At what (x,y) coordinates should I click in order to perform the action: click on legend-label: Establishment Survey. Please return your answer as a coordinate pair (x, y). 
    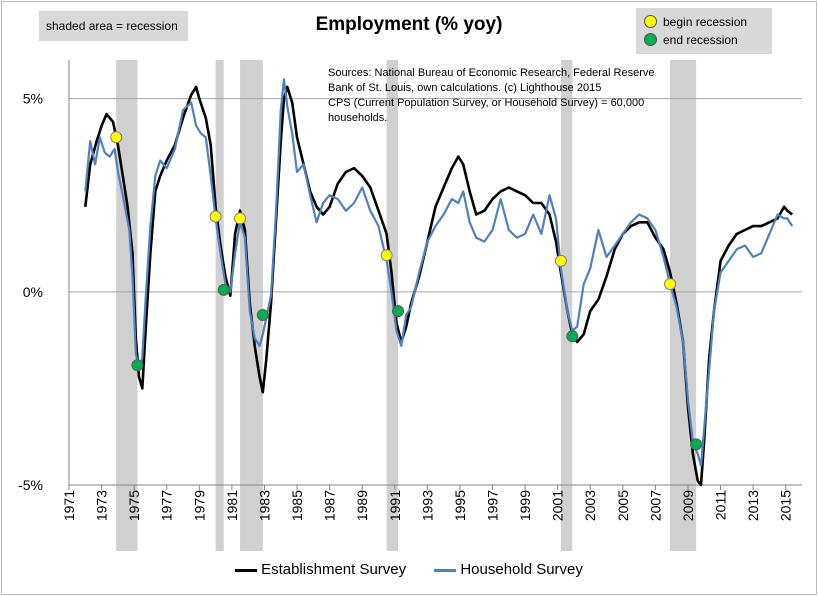
    Looking at the image, I should click on (334, 569).